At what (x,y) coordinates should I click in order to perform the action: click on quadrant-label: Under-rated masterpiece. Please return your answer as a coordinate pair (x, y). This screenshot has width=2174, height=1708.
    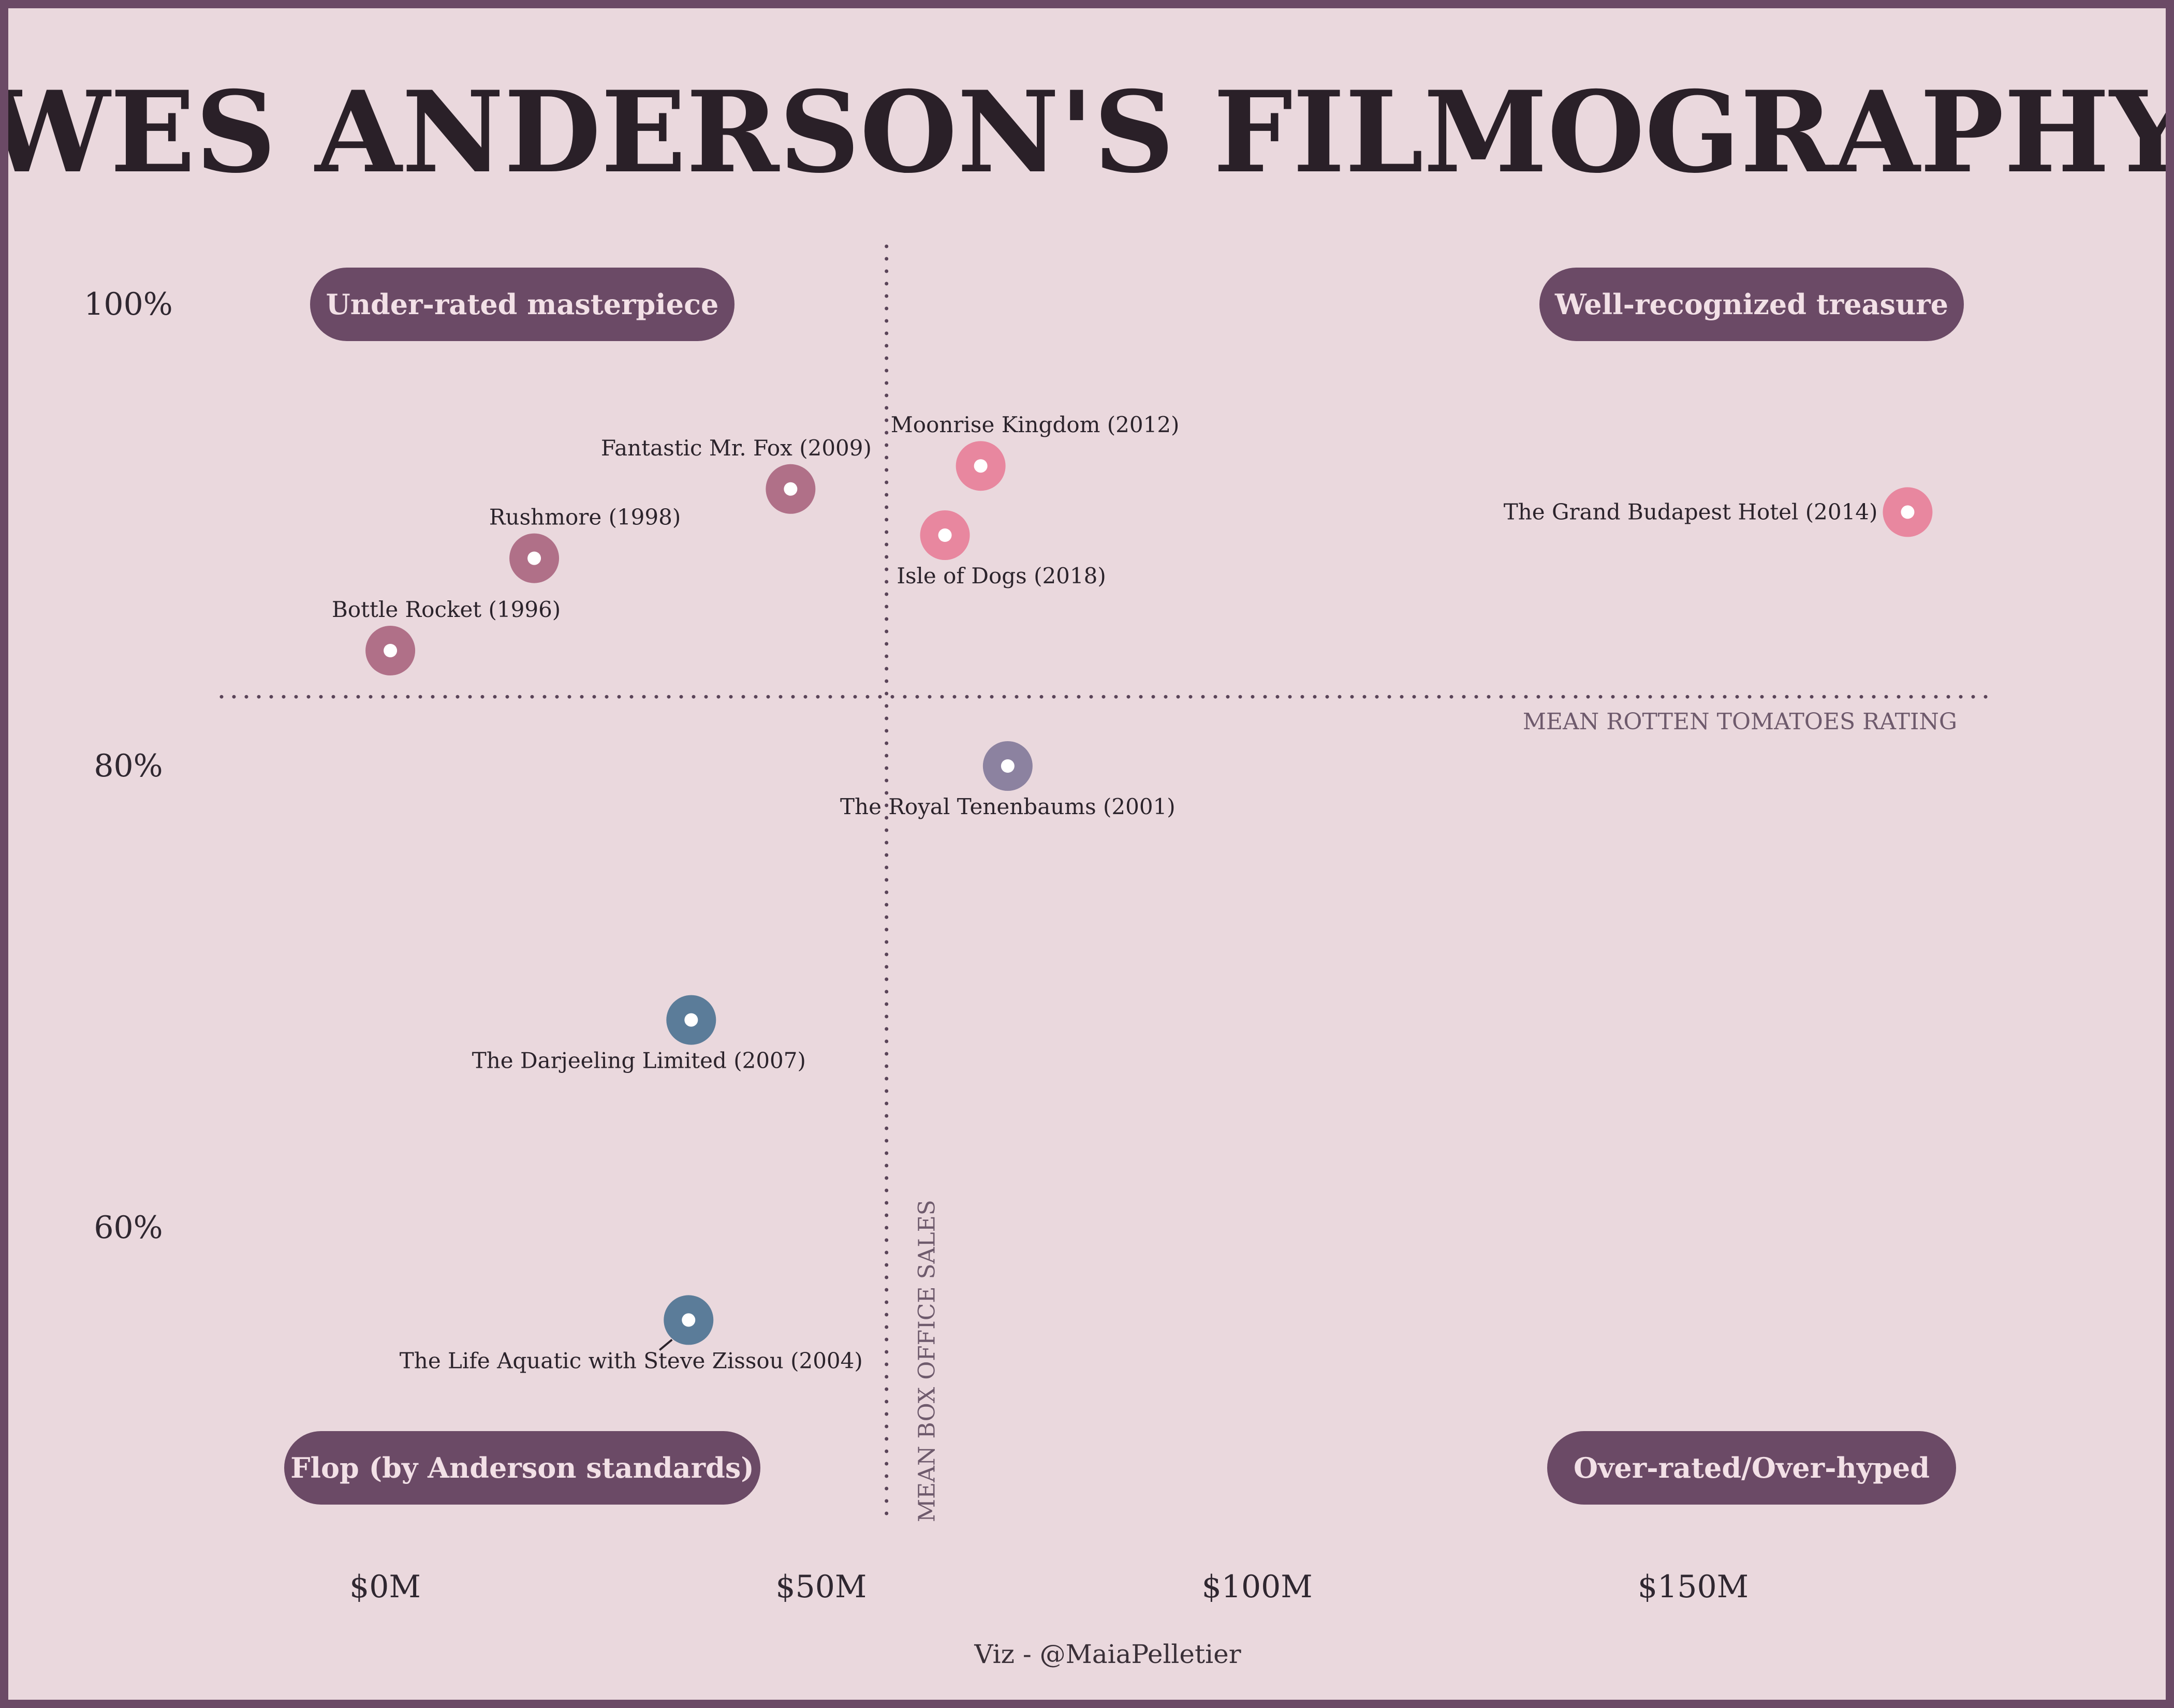
    Looking at the image, I should click on (522, 304).